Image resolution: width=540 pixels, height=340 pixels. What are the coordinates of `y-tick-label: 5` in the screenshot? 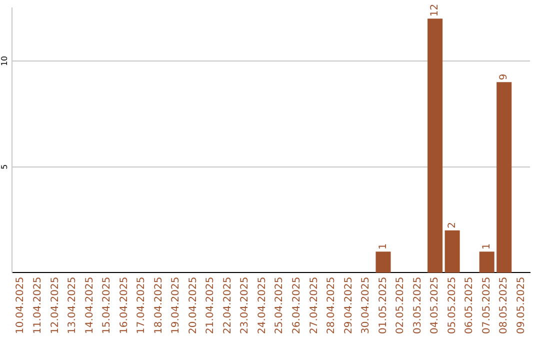 It's located at (5, 167).